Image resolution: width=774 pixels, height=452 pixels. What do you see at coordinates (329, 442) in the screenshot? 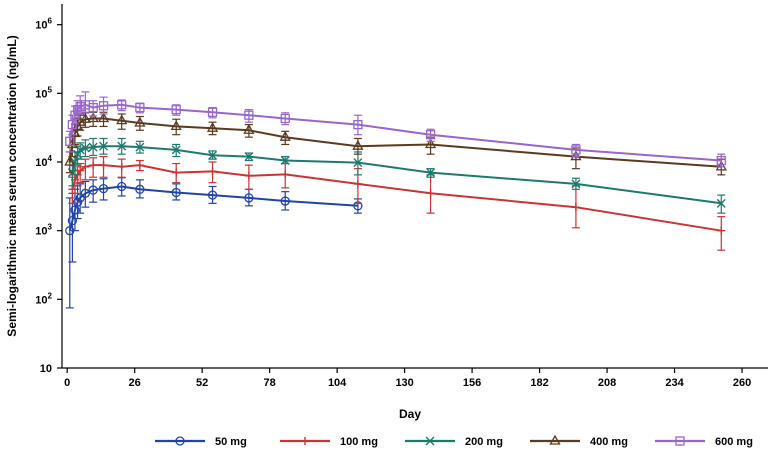
I see `legend-item: 100 mg` at bounding box center [329, 442].